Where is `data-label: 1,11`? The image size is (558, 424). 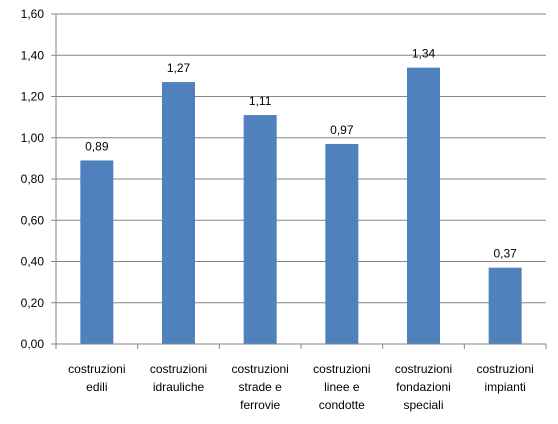
data-label: 1,11 is located at coordinates (260, 101).